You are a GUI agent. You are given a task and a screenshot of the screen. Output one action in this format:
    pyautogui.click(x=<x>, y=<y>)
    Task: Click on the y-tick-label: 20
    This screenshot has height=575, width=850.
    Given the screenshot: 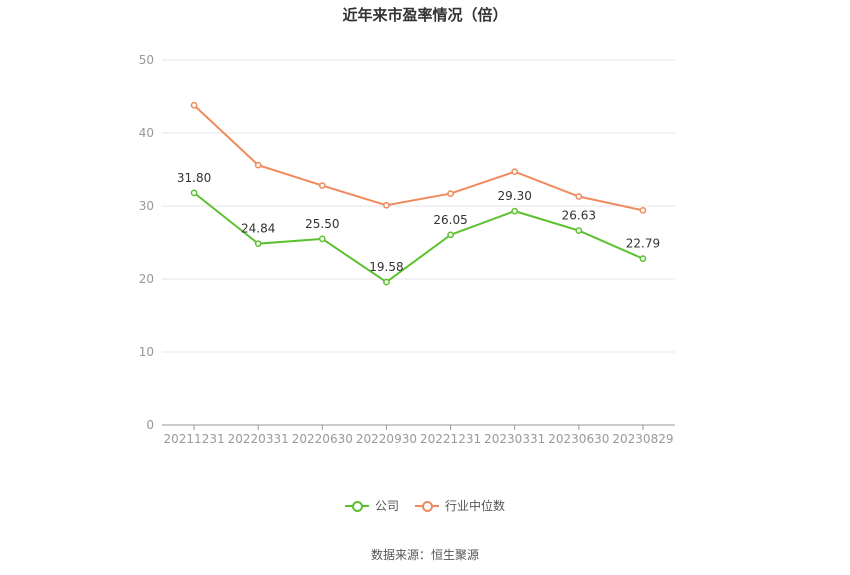 What is the action you would take?
    pyautogui.click(x=146, y=279)
    